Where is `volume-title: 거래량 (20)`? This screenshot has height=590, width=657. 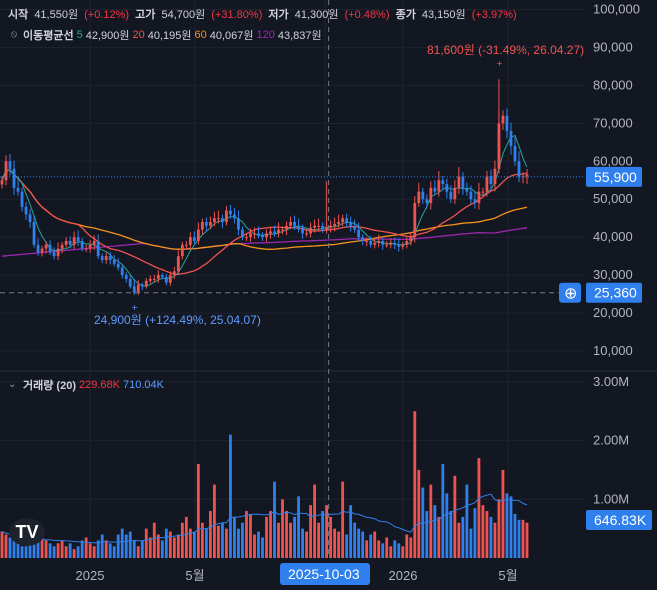
volume-title: 거래량 (20) is located at coordinates (49, 386).